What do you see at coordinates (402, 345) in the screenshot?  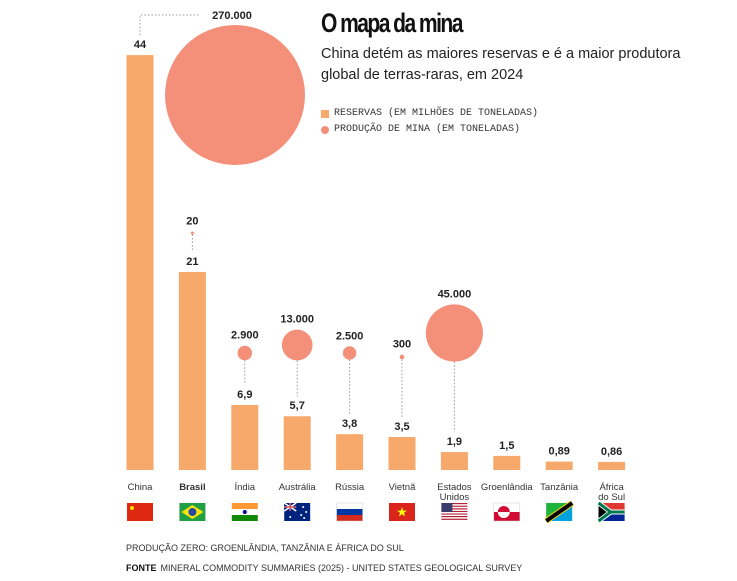 I see `bubble-label: 300` at bounding box center [402, 345].